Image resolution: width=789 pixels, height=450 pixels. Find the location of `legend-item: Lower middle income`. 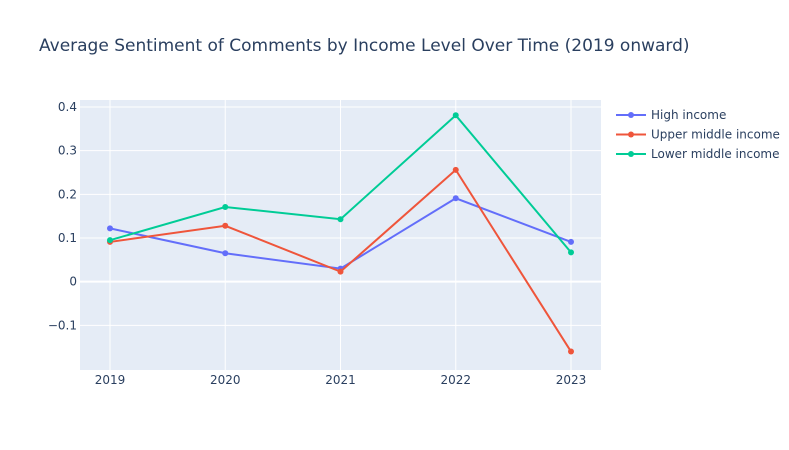

legend-item: Lower middle income is located at coordinates (698, 154).